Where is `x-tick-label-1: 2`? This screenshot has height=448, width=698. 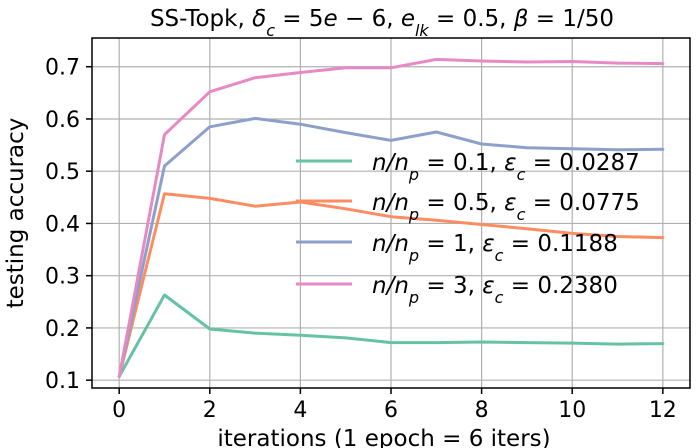
x-tick-label-1: 2 is located at coordinates (210, 410).